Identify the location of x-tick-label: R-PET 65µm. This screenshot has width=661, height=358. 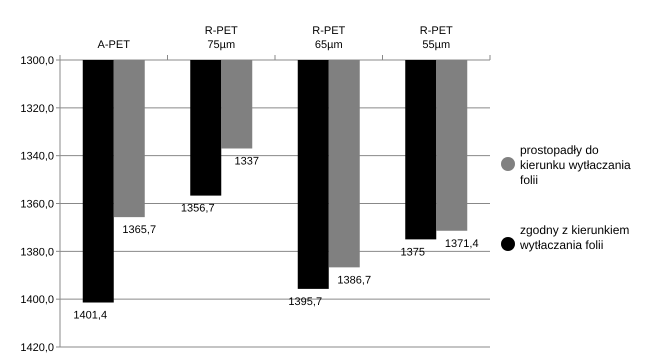
(329, 38).